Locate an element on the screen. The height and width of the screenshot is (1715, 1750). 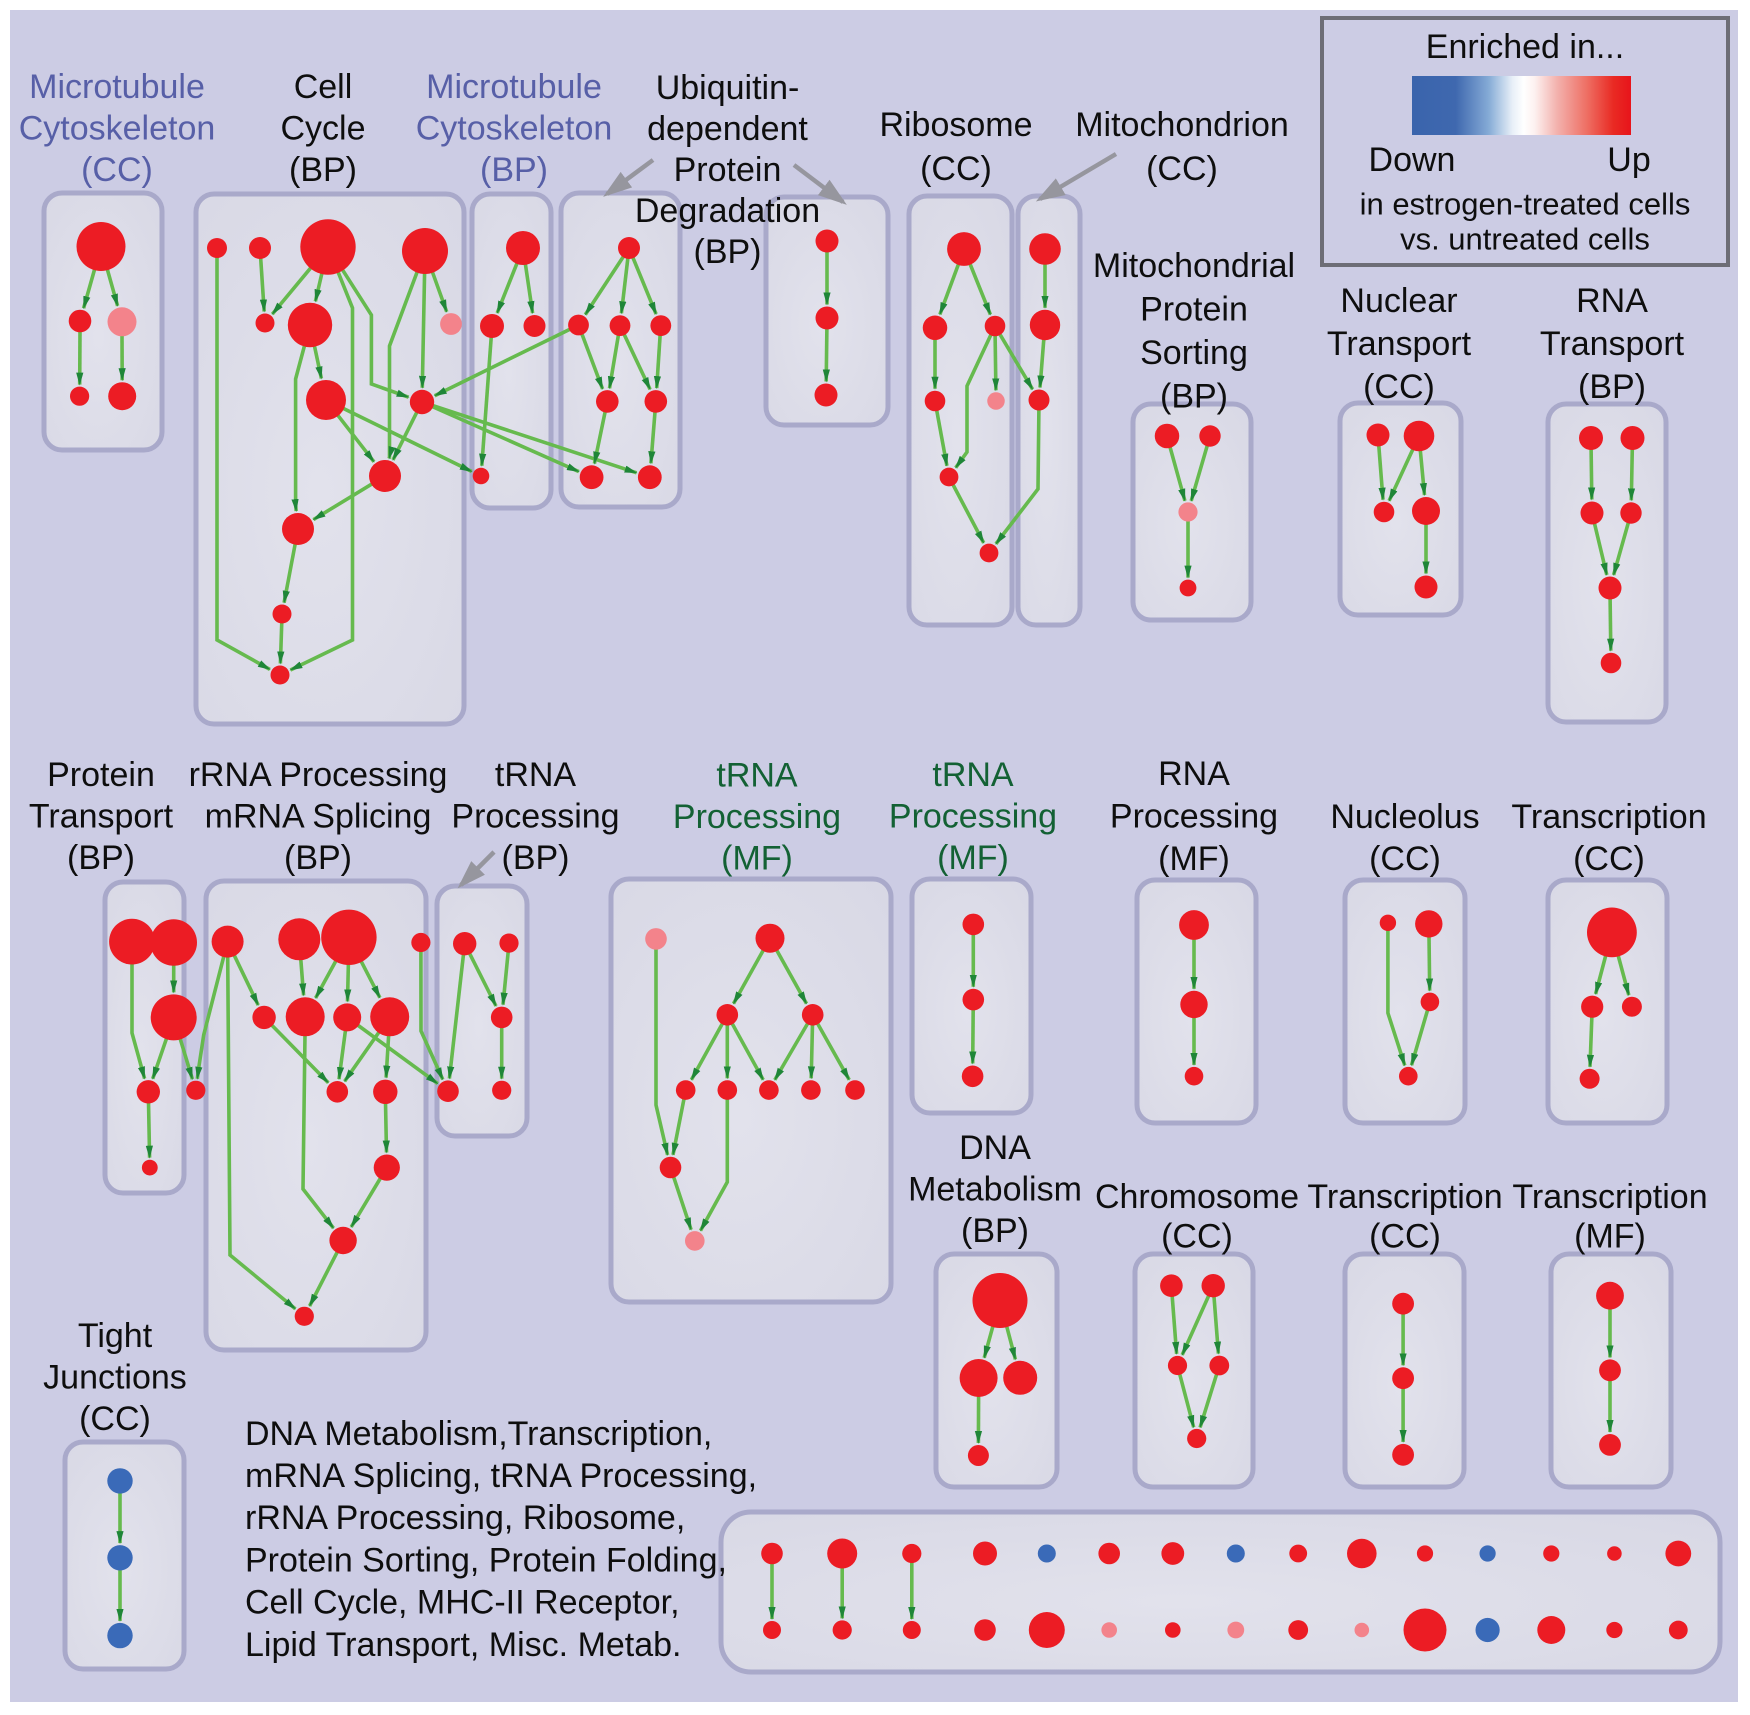
svg-text: Cell is located at coordinates (323, 87).